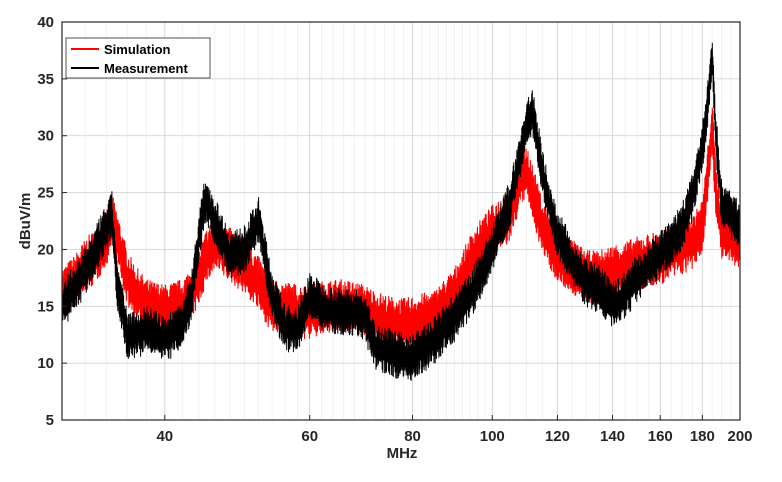  I want to click on y-tick-label: 35, so click(45, 79).